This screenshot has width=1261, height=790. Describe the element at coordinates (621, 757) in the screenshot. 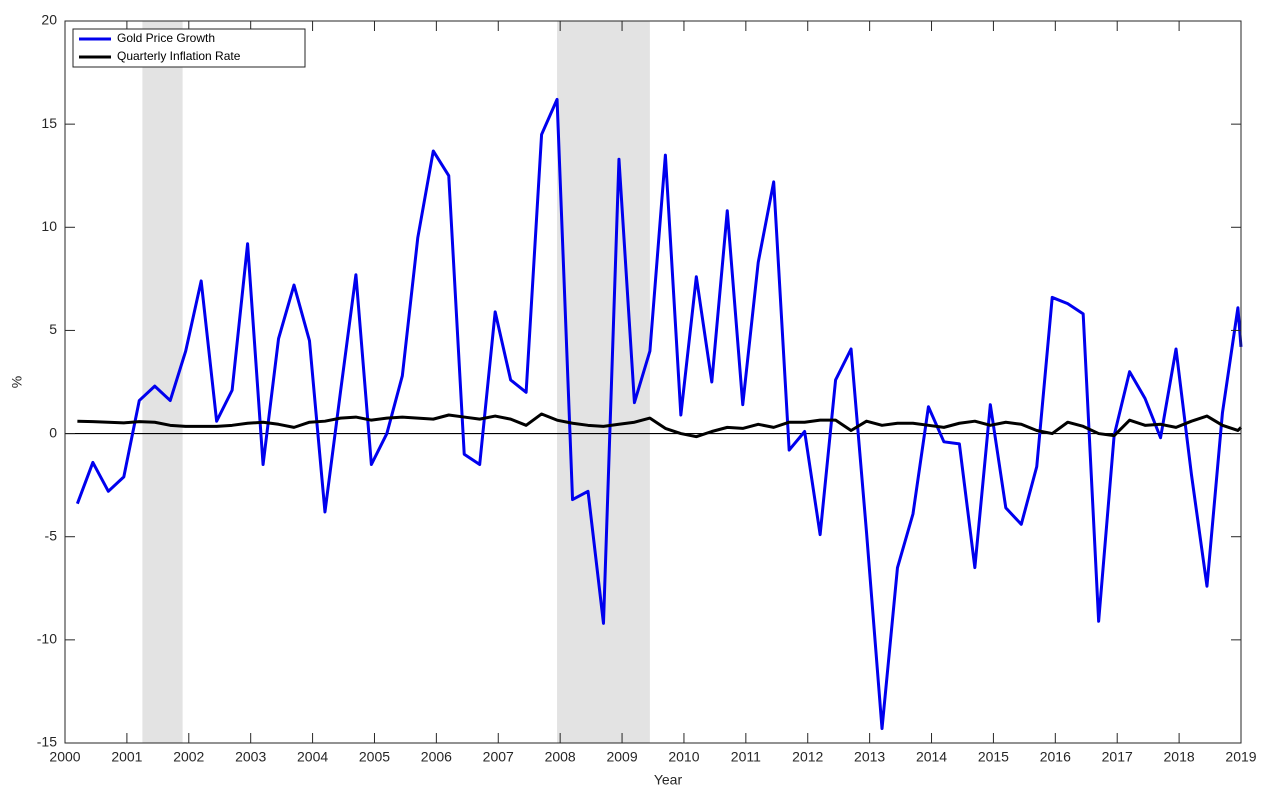

I see `x-tick-label: 2009` at that location.